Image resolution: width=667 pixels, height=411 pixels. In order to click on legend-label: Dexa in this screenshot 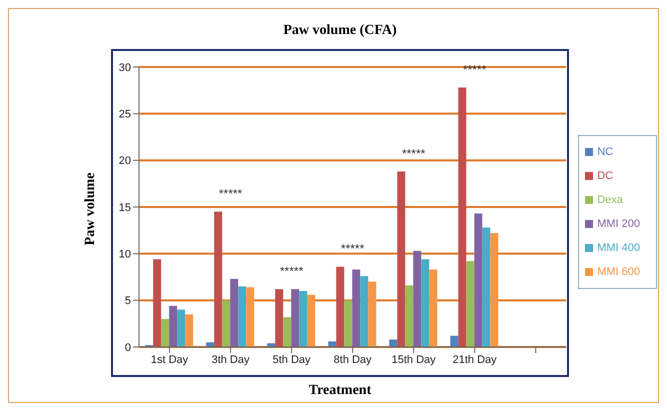, I will do `click(610, 200)`.